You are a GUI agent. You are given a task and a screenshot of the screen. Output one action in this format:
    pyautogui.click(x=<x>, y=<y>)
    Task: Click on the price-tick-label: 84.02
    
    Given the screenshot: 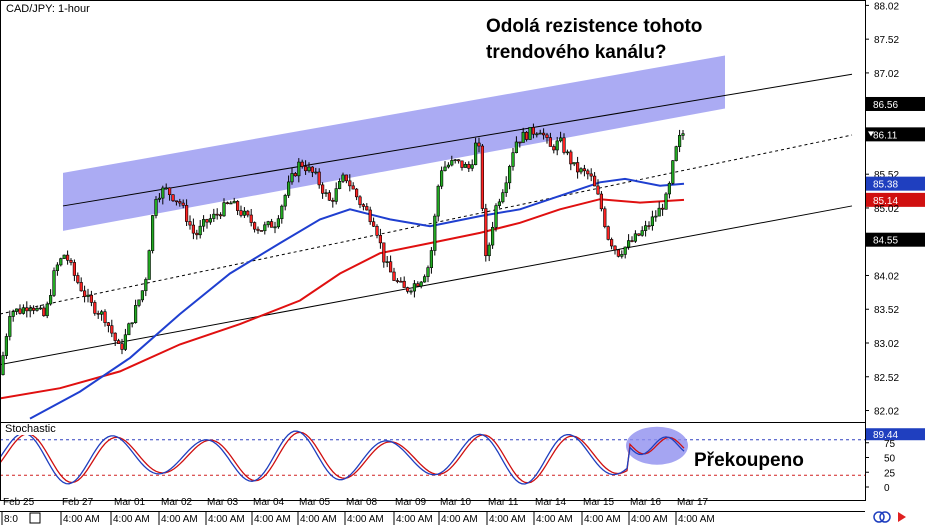 What is the action you would take?
    pyautogui.click(x=886, y=276)
    